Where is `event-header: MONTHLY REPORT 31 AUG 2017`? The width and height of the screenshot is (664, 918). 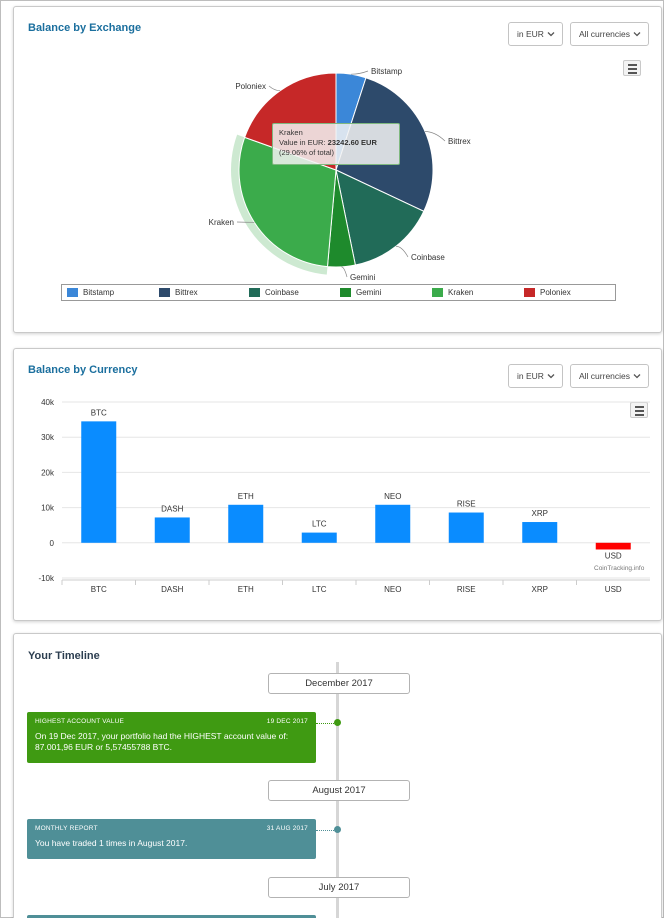 event-header: MONTHLY REPORT 31 AUG 2017 is located at coordinates (171, 828).